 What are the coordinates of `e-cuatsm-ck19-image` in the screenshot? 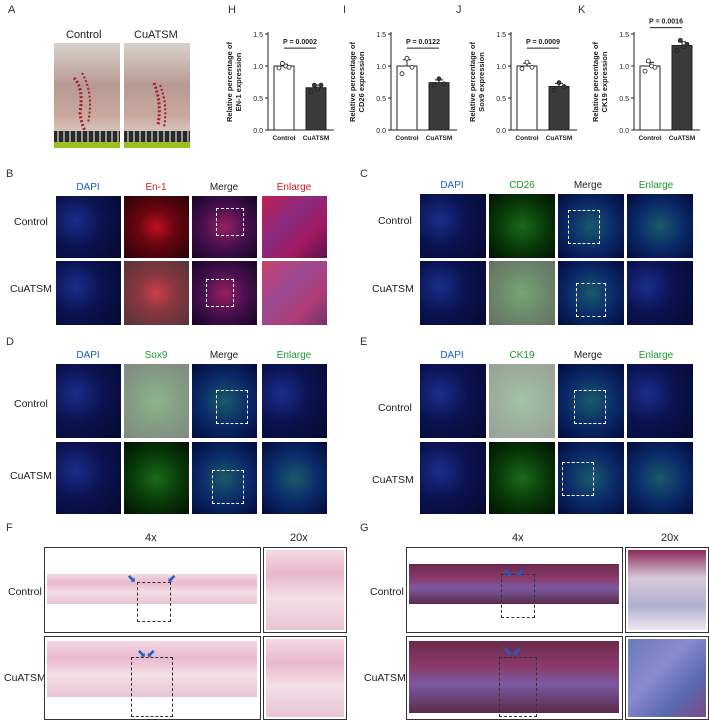 It's located at (522, 478).